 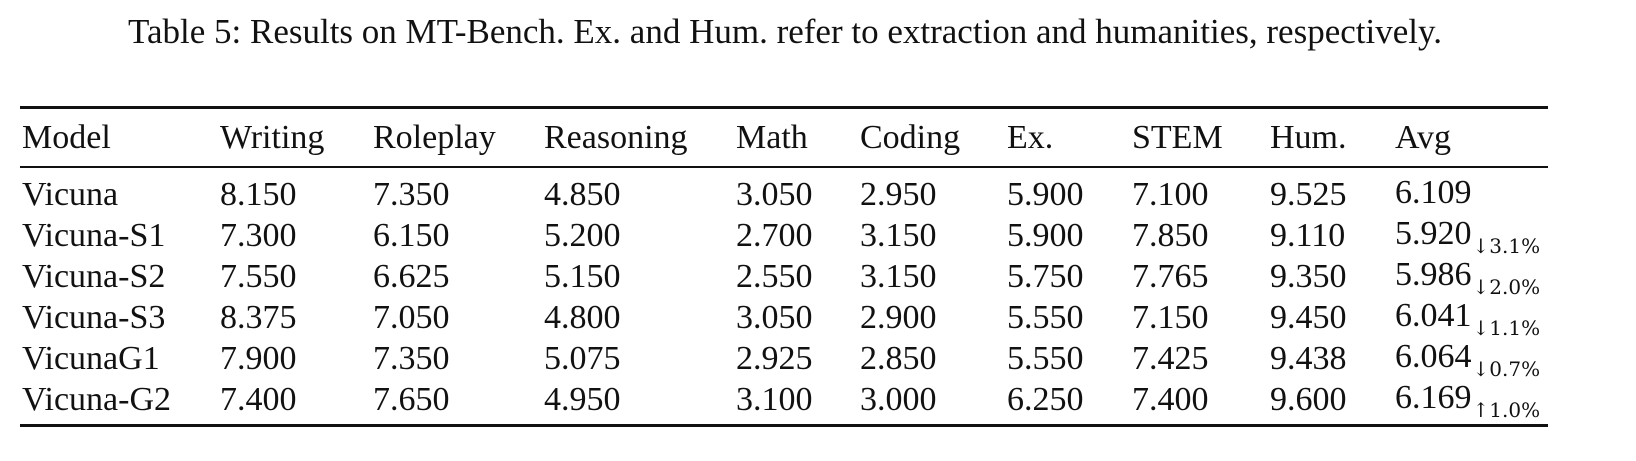 I want to click on cell-writing: 8.375, so click(x=258, y=317).